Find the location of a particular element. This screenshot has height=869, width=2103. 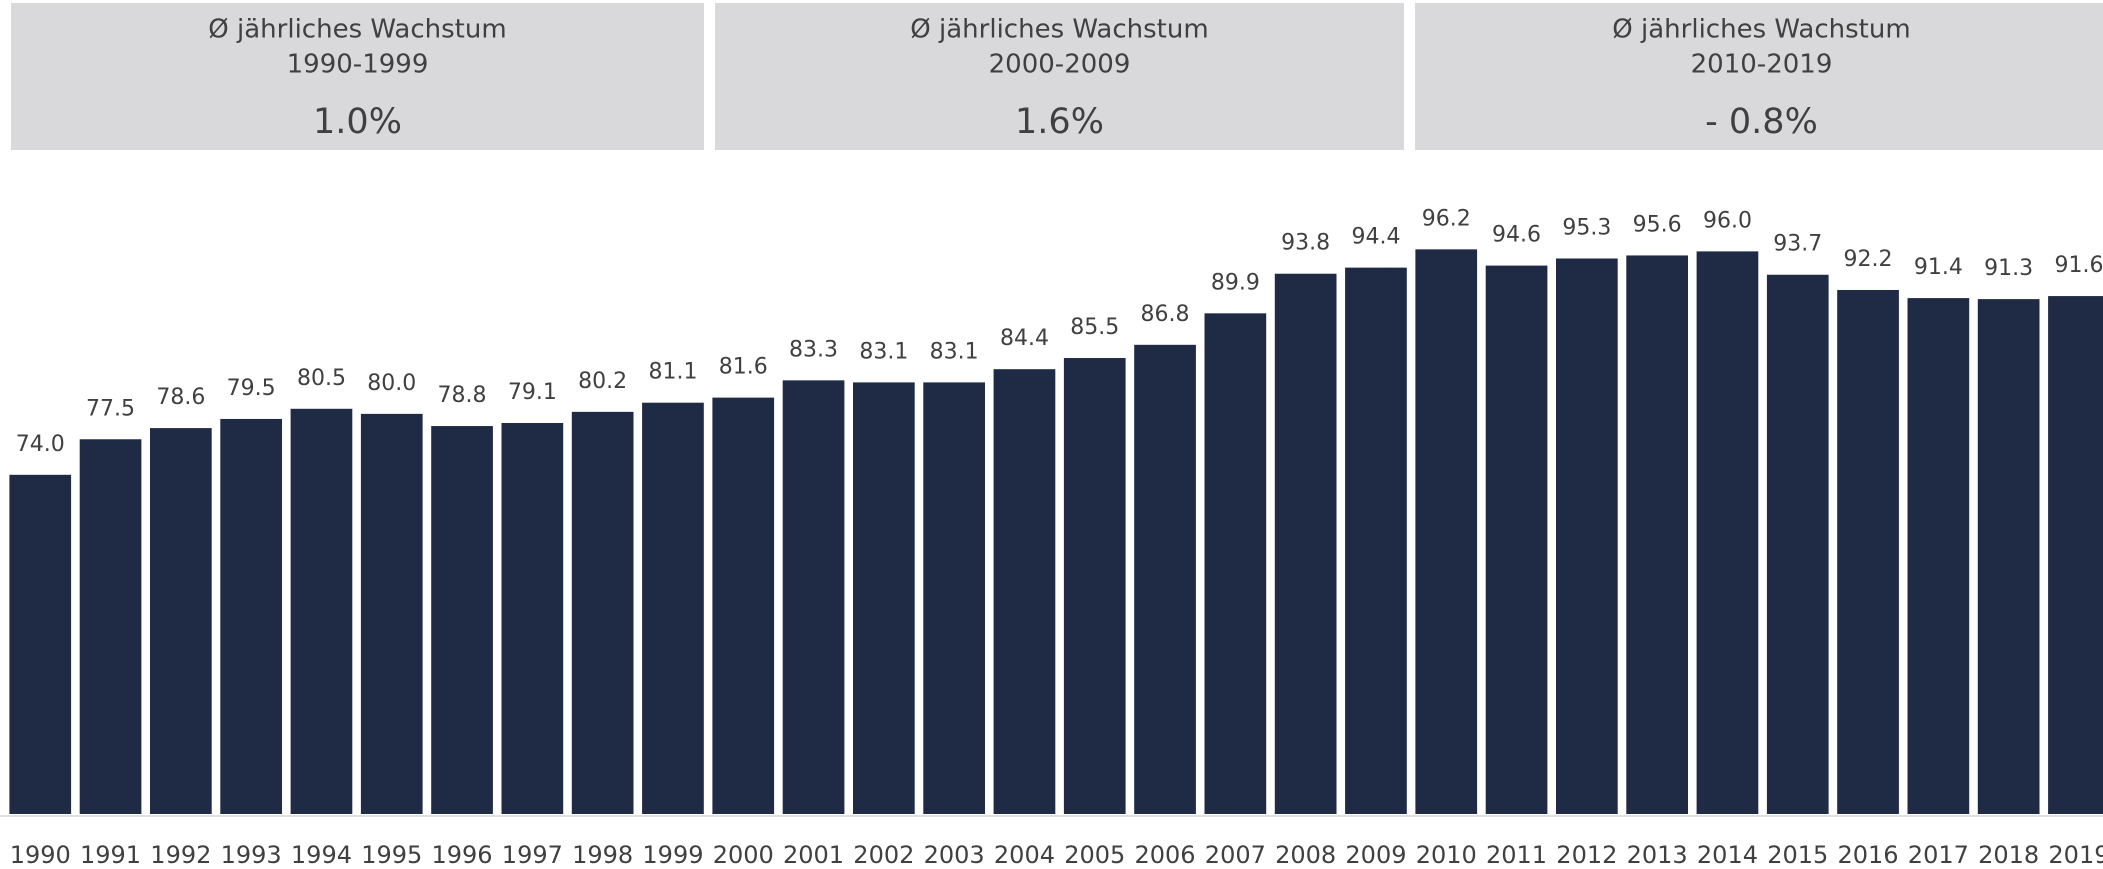

kpi-value: 1.6% is located at coordinates (1059, 122).